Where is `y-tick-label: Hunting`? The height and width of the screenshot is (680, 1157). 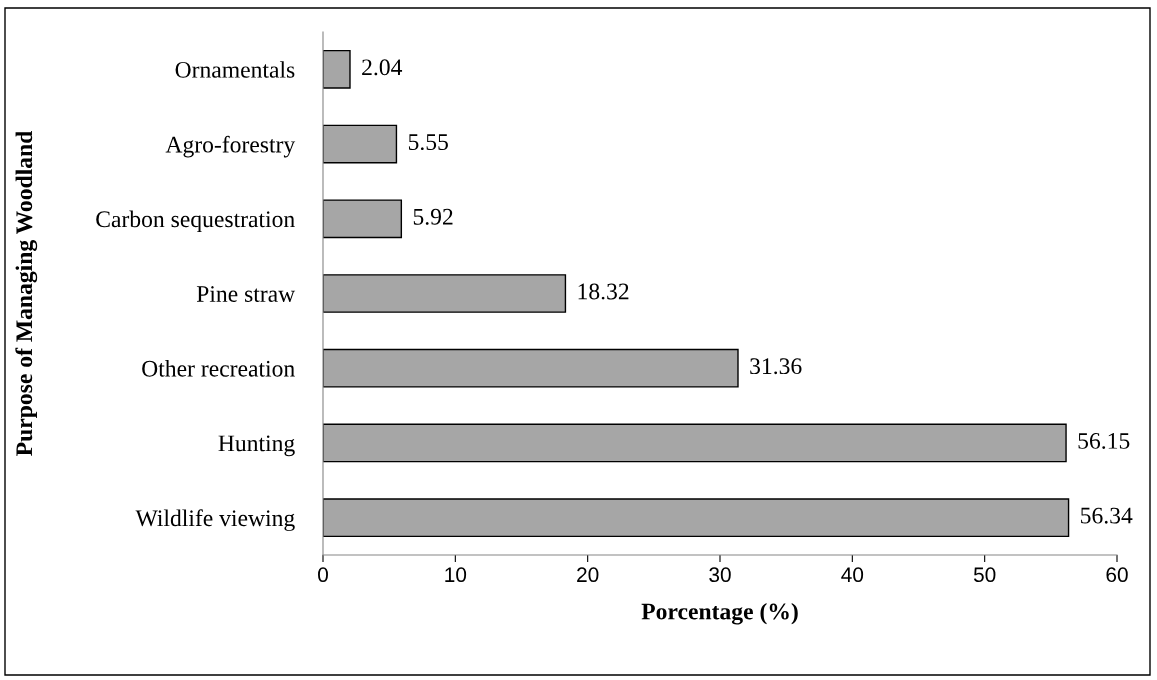 y-tick-label: Hunting is located at coordinates (256, 446).